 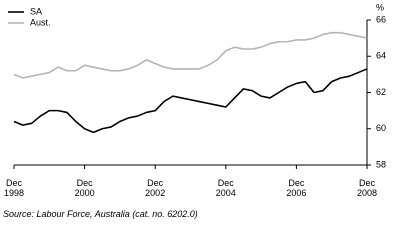 What do you see at coordinates (381, 19) in the screenshot?
I see `y-tick-label: 66` at bounding box center [381, 19].